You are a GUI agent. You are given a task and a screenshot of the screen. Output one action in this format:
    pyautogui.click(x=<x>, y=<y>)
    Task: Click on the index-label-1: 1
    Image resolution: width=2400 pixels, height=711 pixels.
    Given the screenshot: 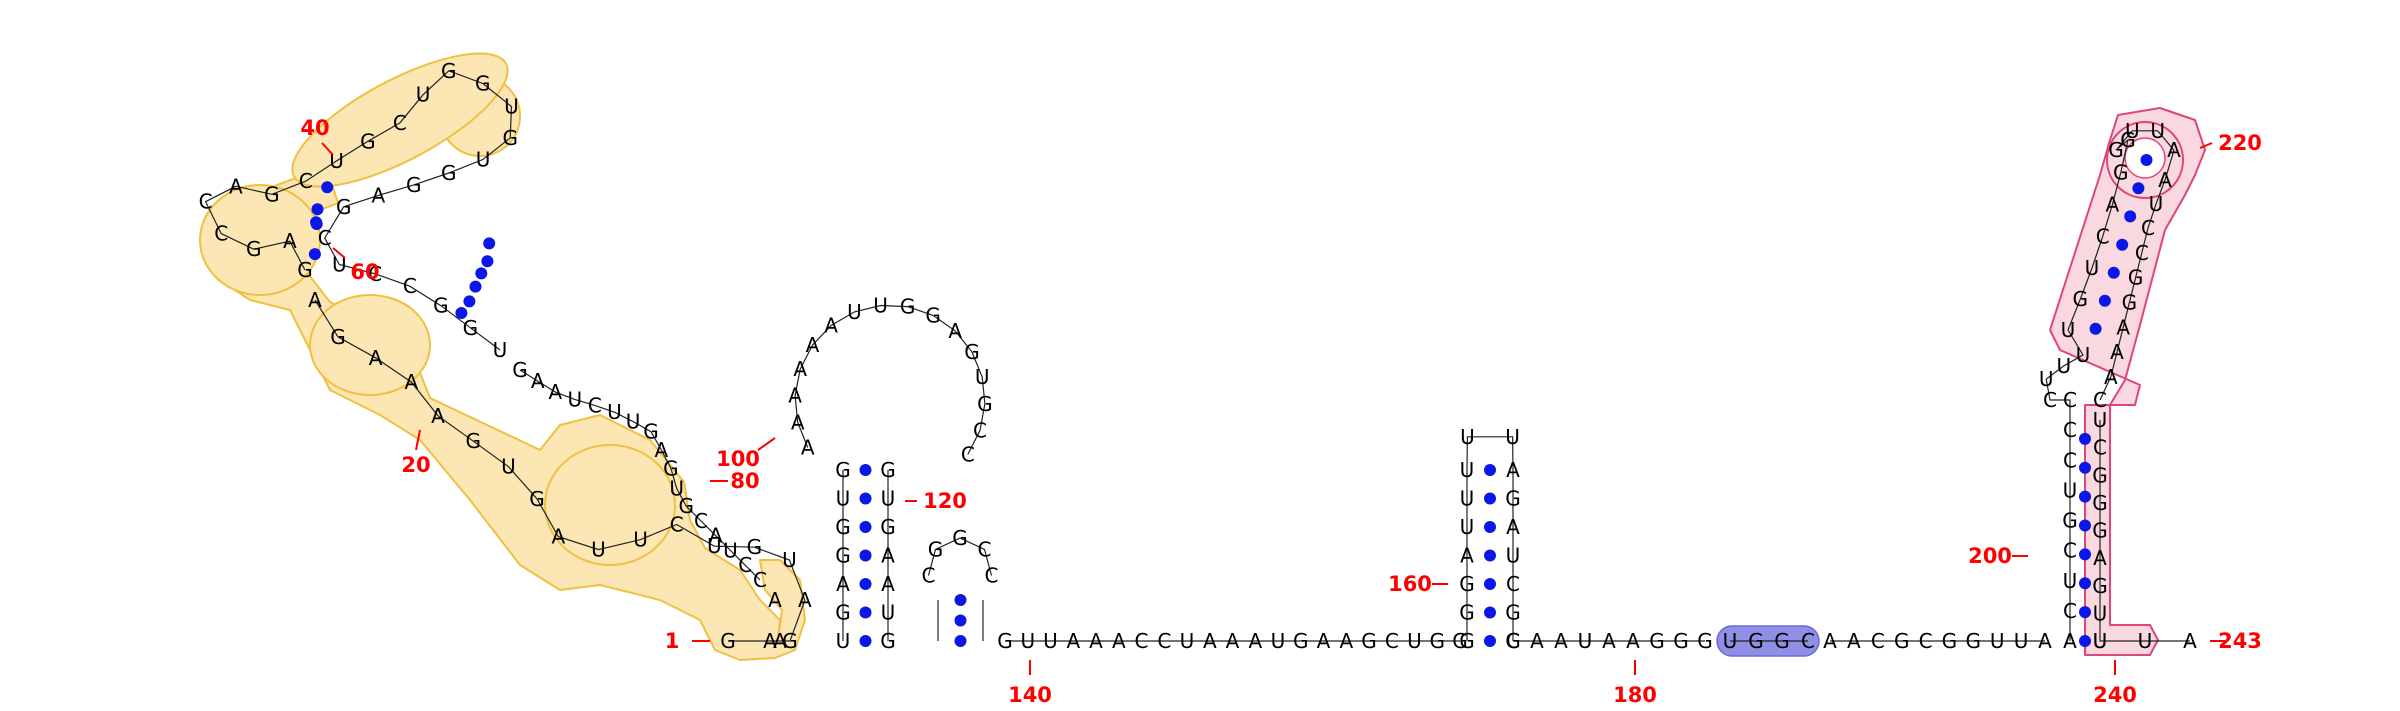 What is the action you would take?
    pyautogui.click(x=672, y=641)
    